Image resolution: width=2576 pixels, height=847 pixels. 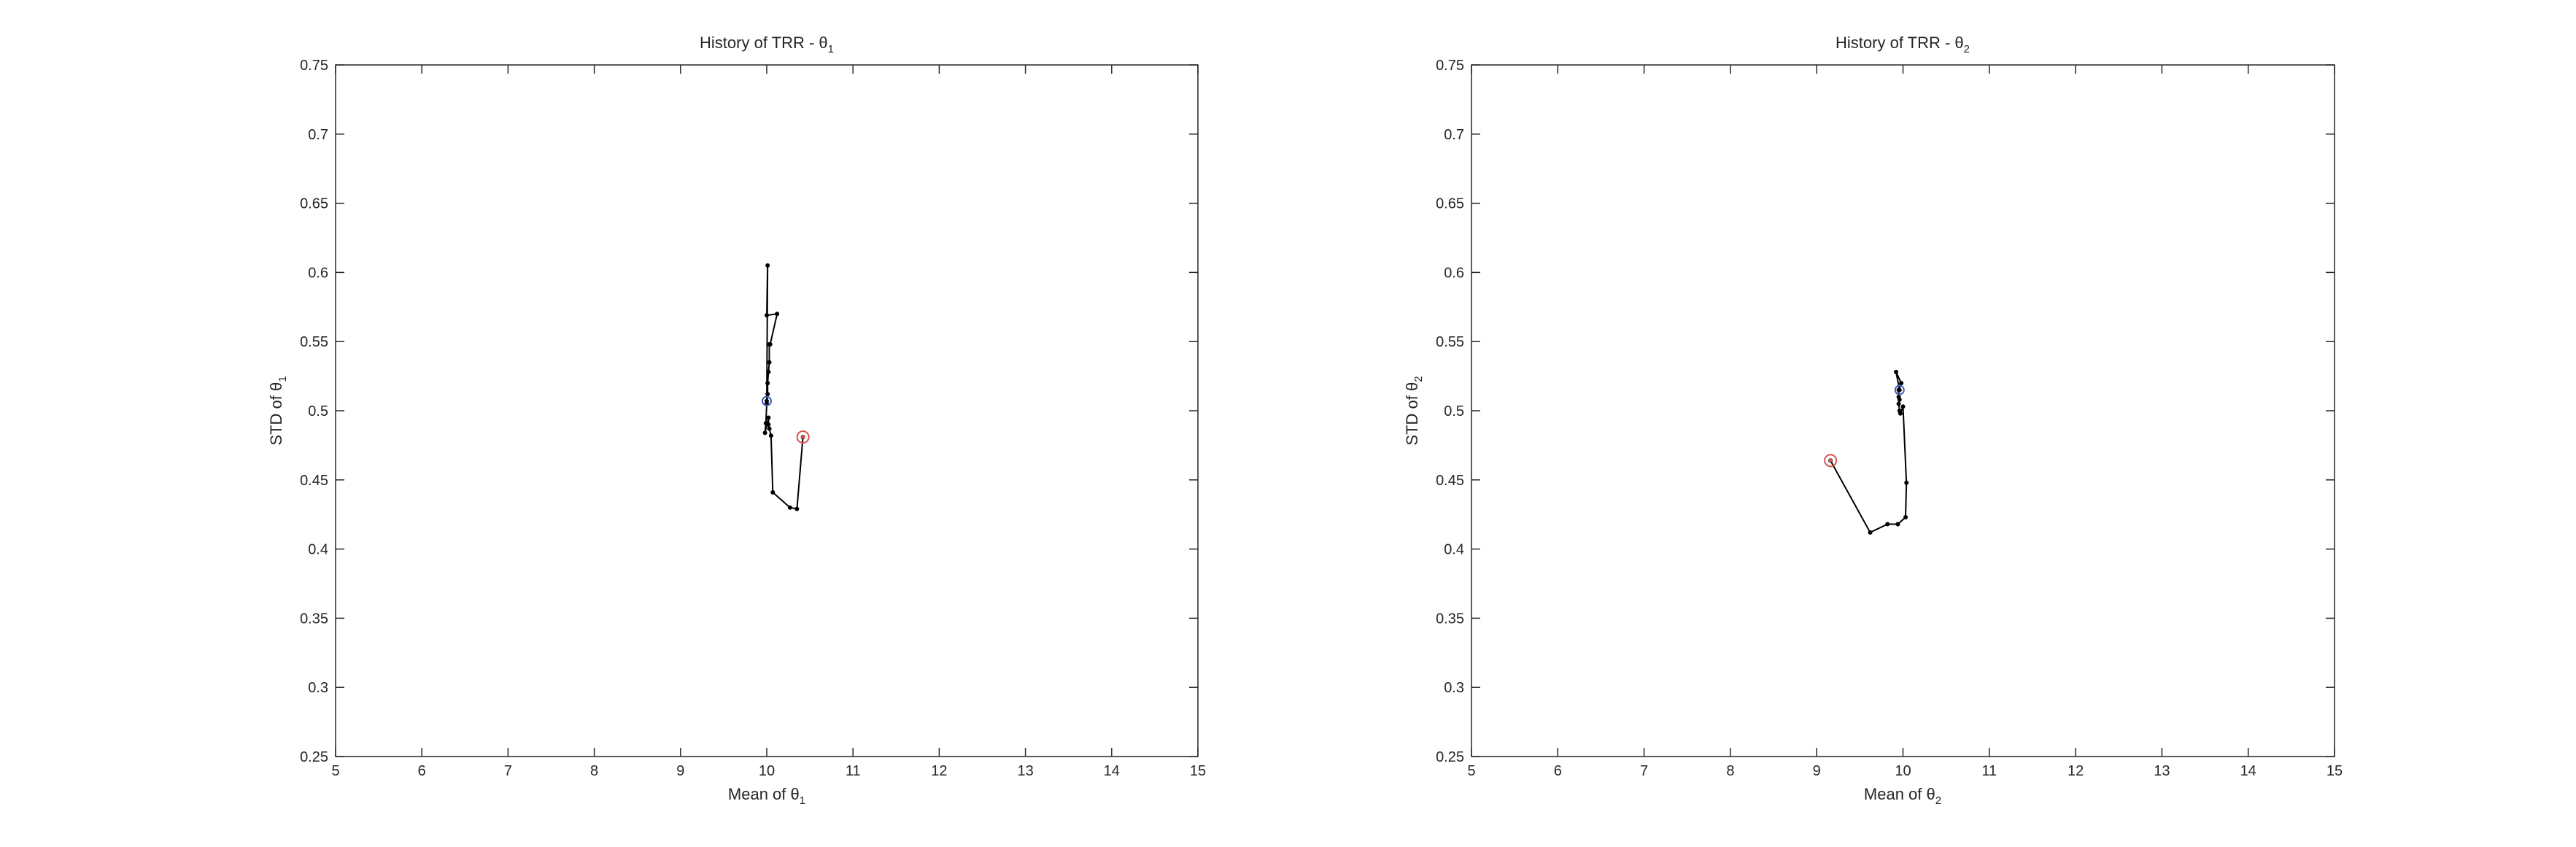 What do you see at coordinates (1471, 771) in the screenshot?
I see `chart-2-x-tick-label: 5` at bounding box center [1471, 771].